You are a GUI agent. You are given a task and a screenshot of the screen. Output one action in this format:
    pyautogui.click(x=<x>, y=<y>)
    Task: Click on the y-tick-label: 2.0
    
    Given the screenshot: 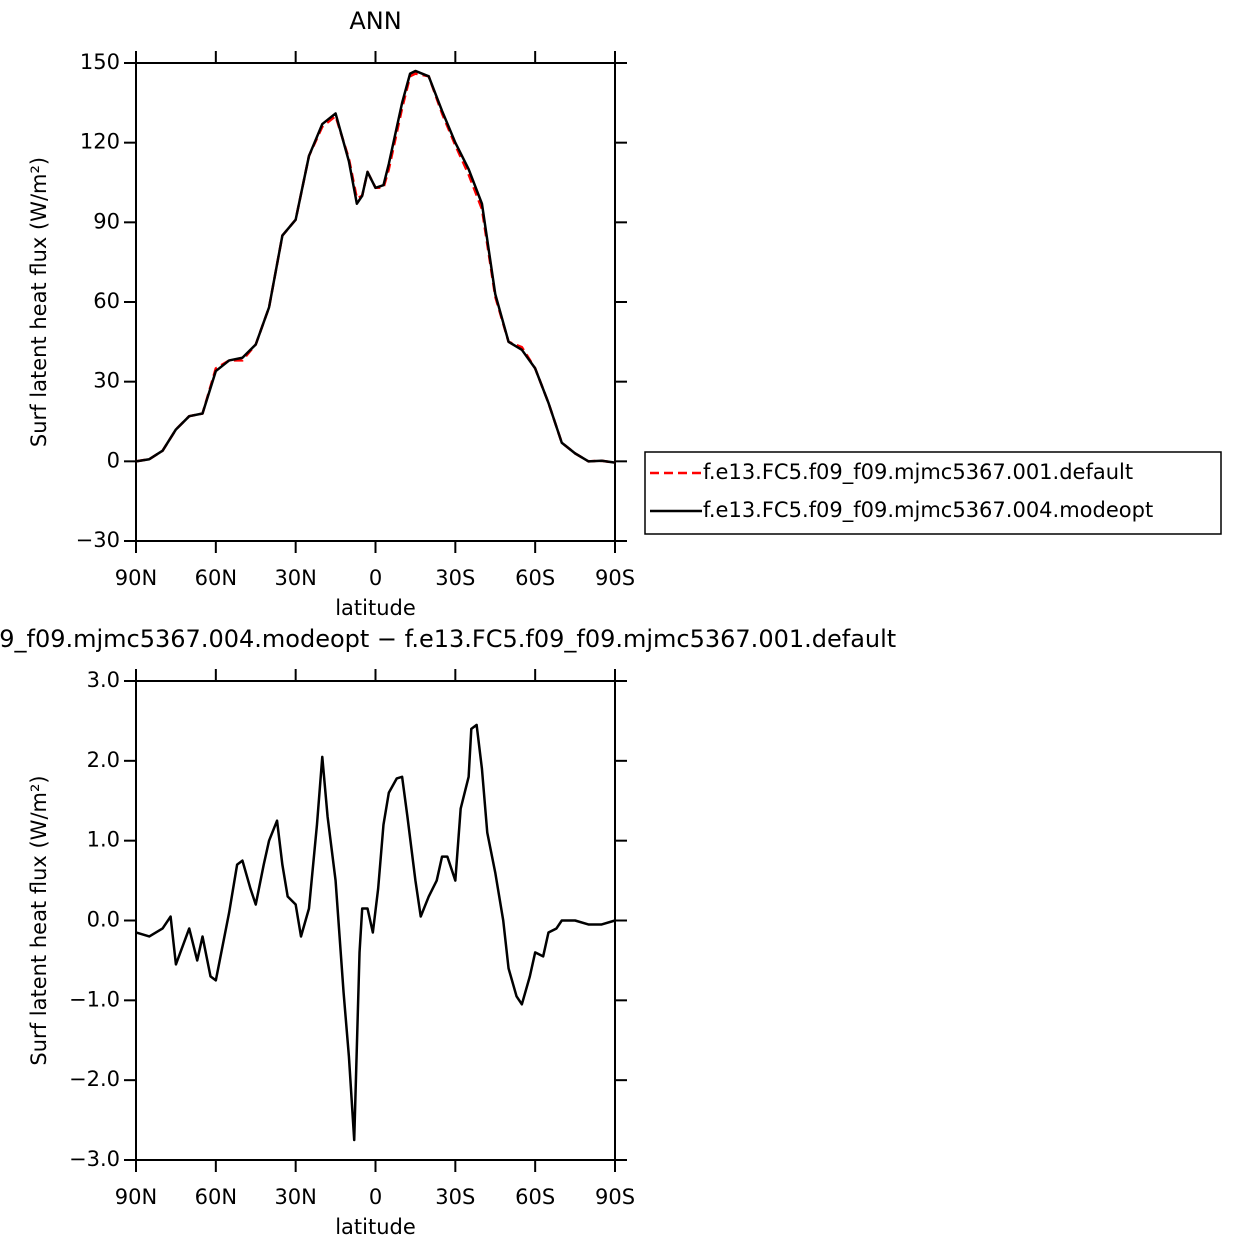 What is the action you would take?
    pyautogui.click(x=103, y=760)
    